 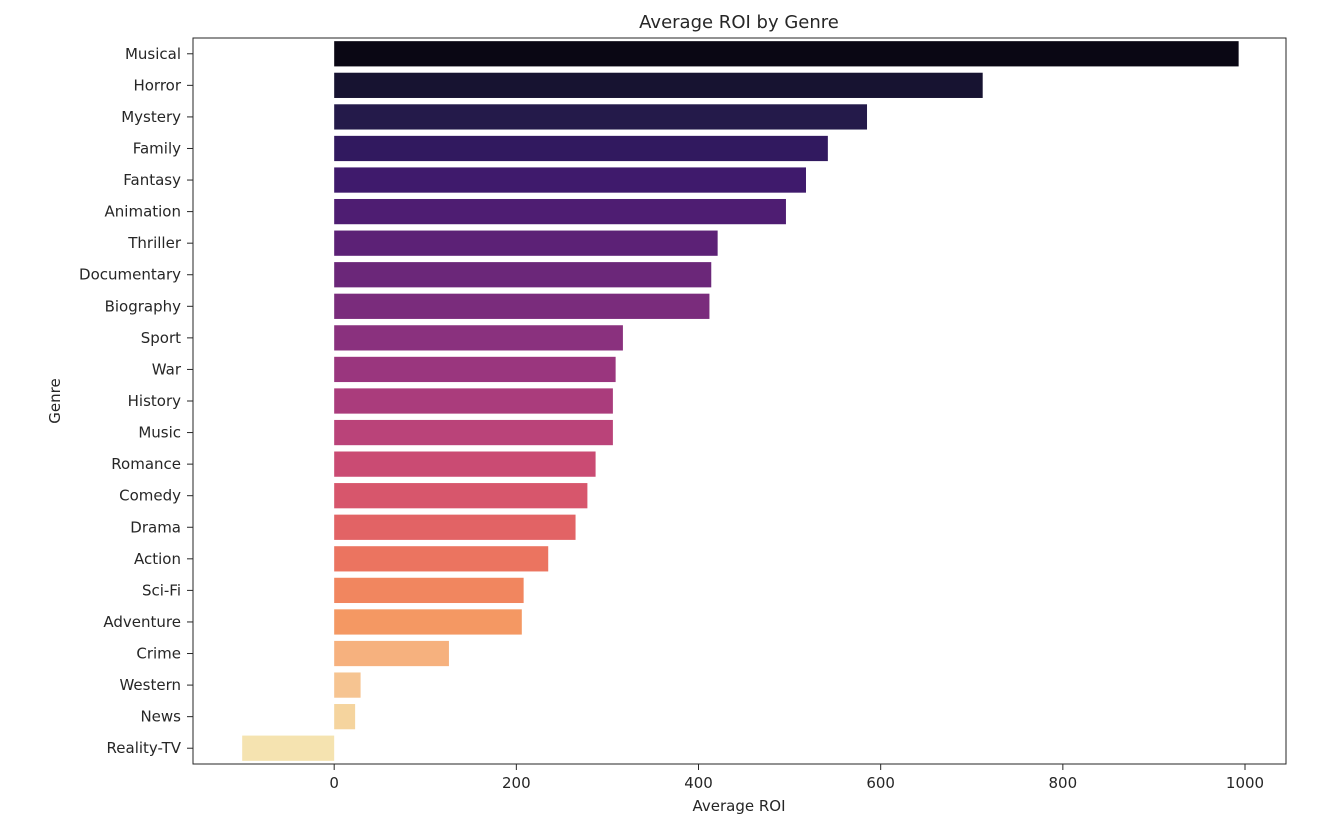 What do you see at coordinates (526, 243) in the screenshot?
I see `bar-thriller` at bounding box center [526, 243].